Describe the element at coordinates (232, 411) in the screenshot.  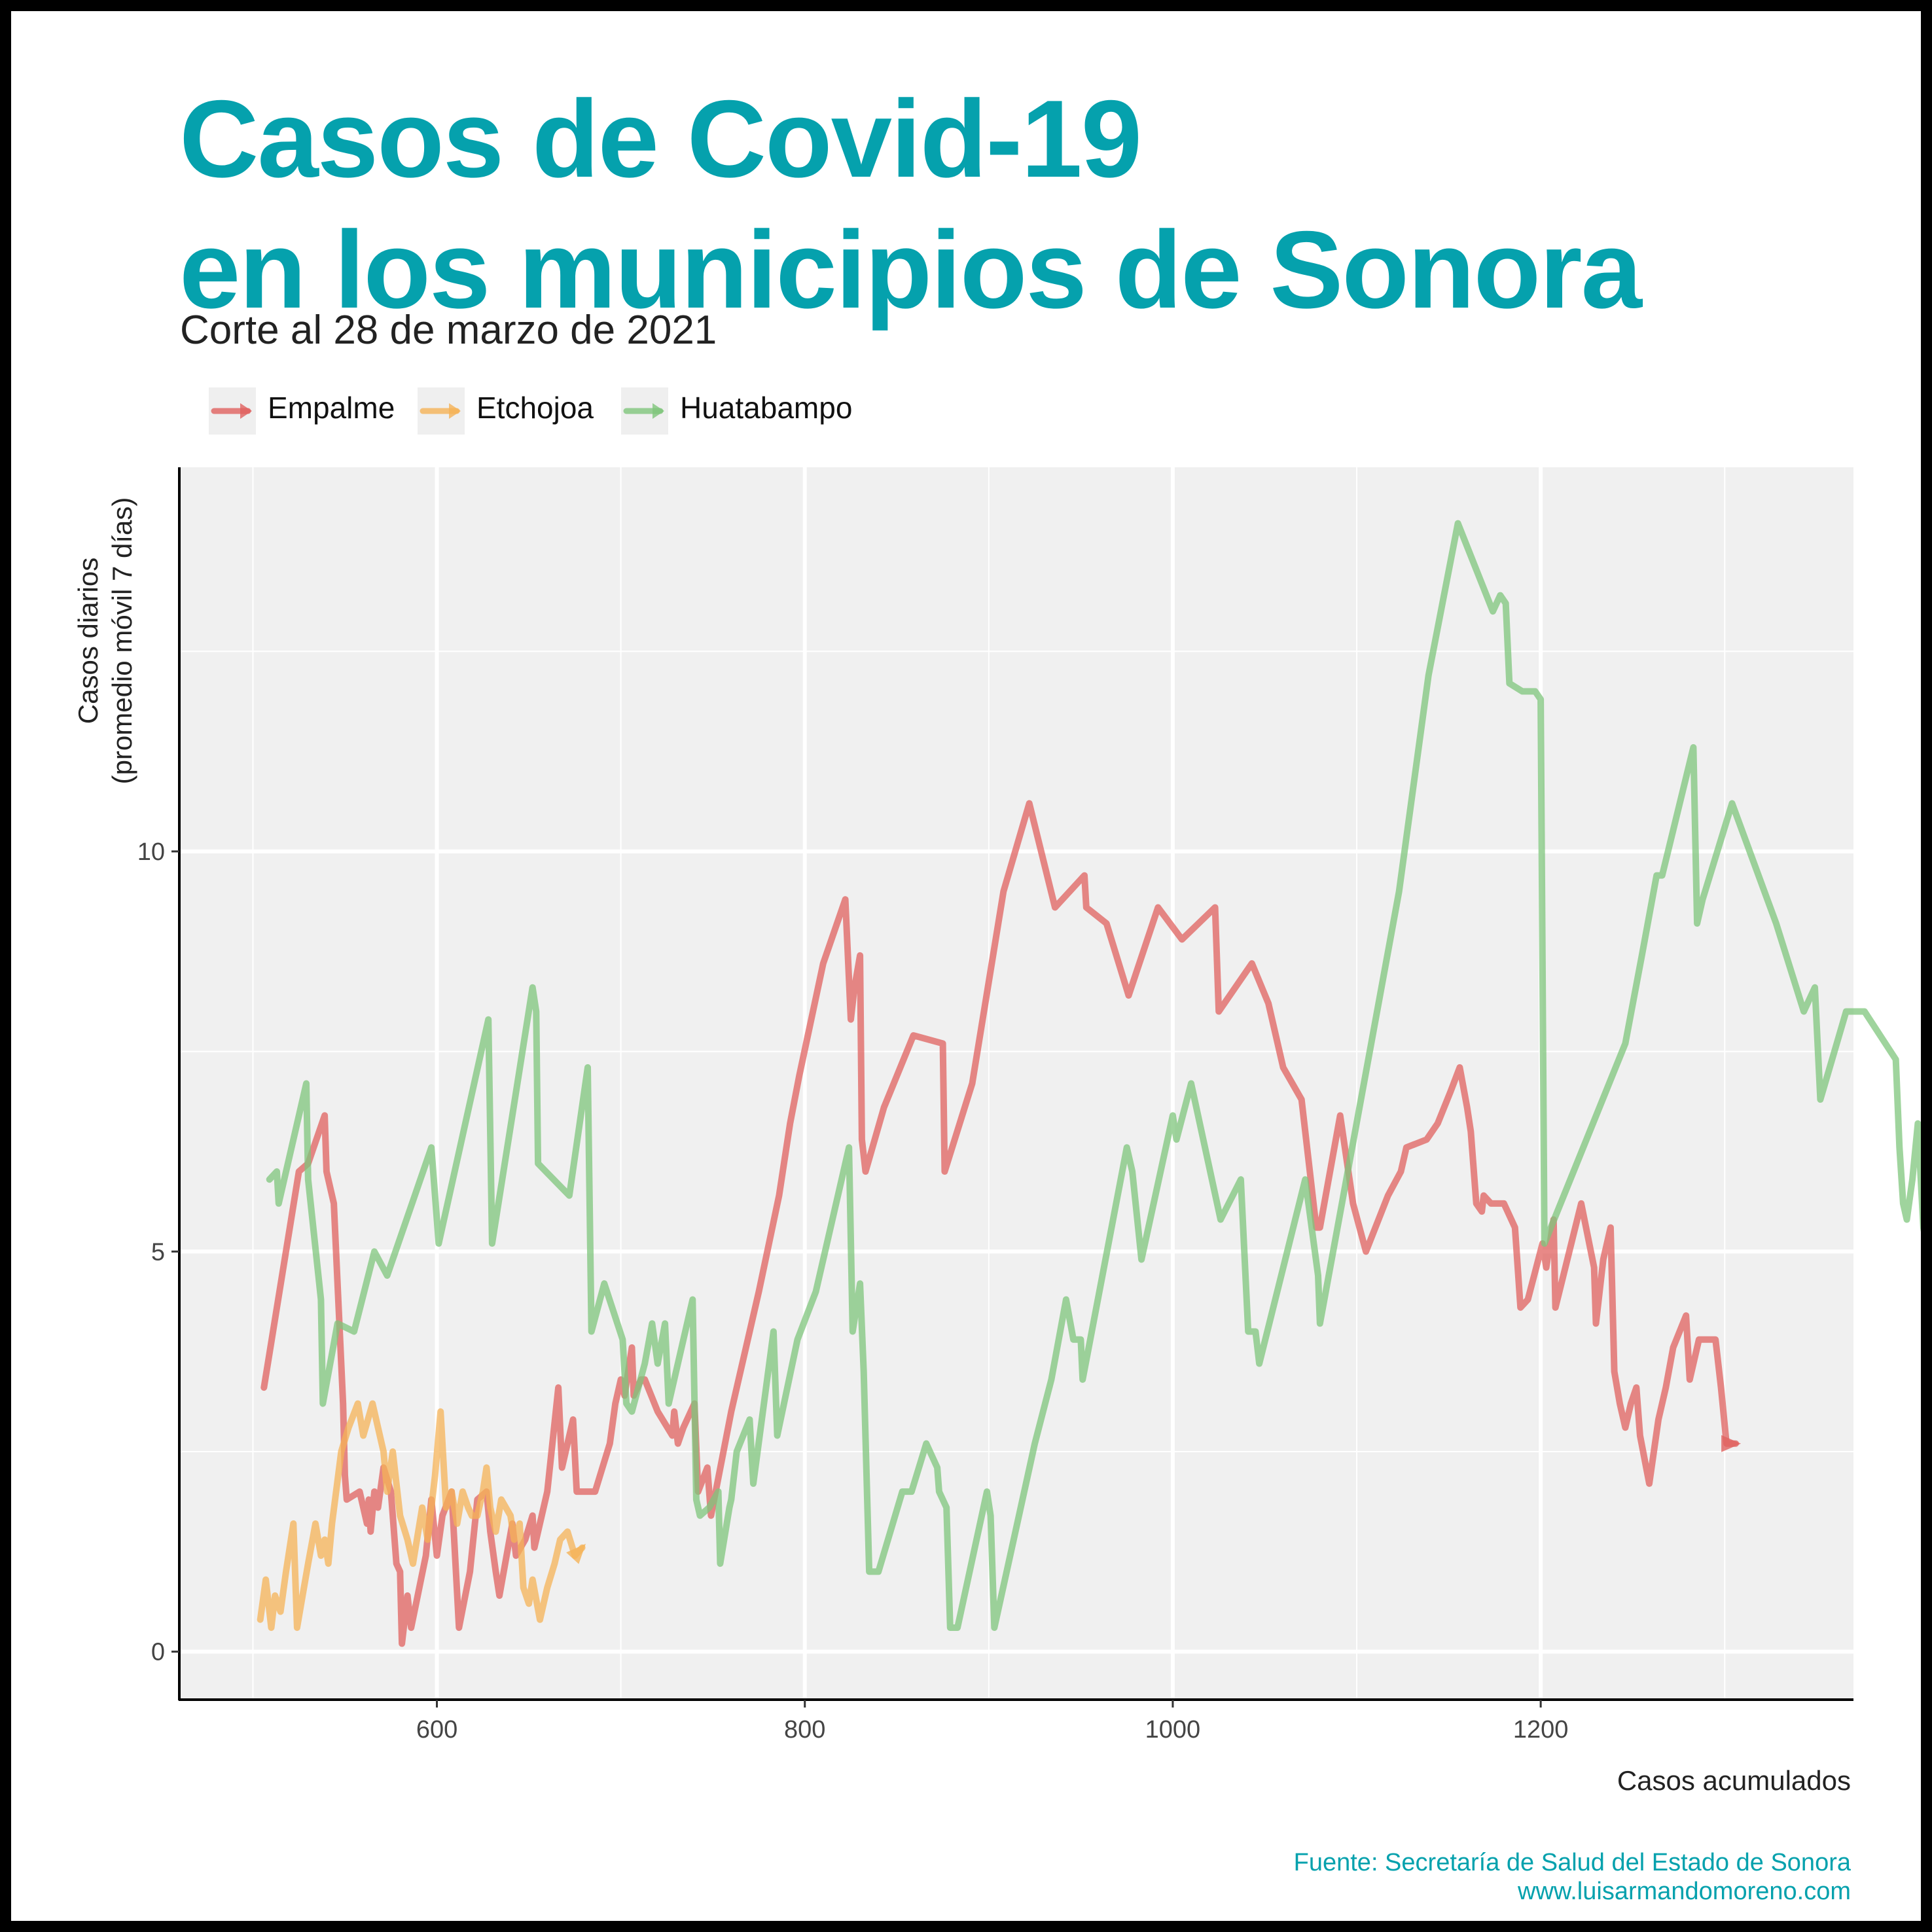
I see `legend-key-empalme` at that location.